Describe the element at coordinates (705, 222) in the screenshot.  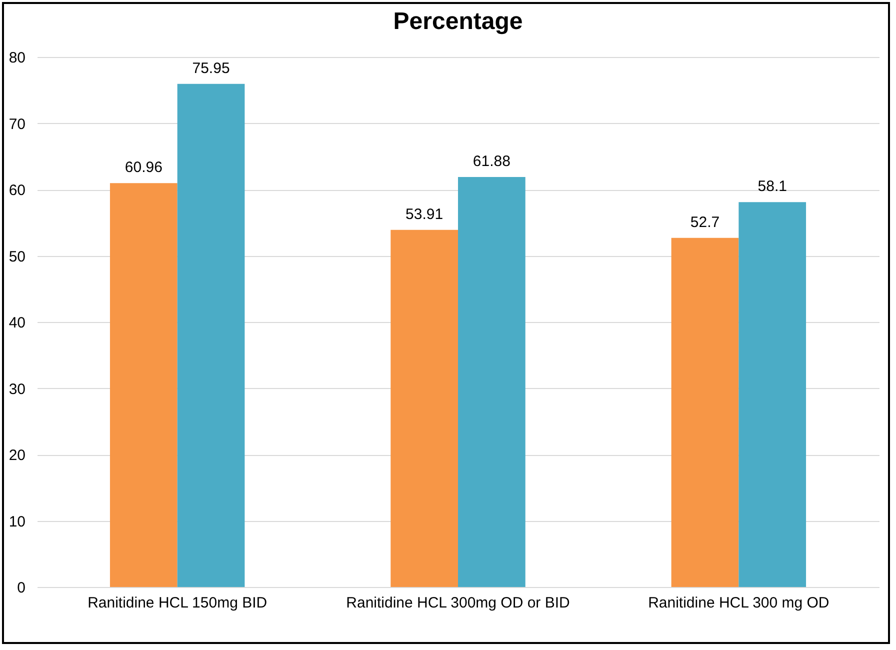
I see `data-label: 52.7` at that location.